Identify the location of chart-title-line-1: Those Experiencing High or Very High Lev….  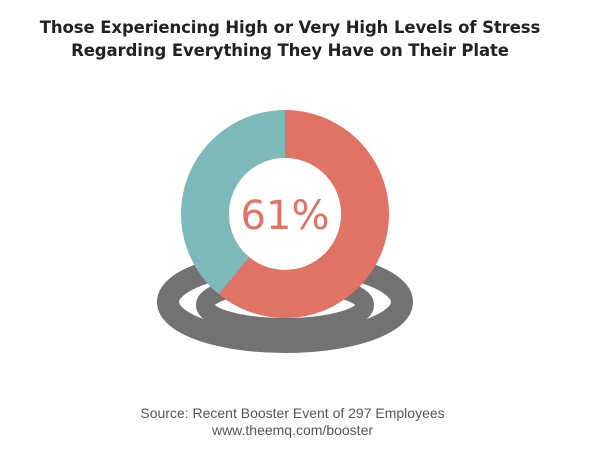
(290, 27).